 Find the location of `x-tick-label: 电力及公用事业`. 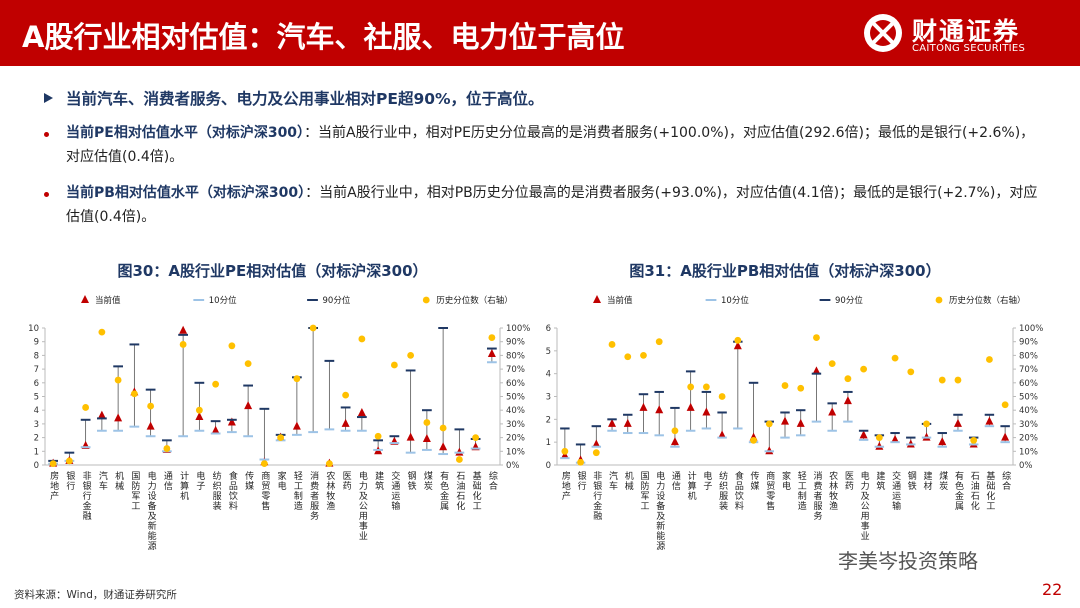

x-tick-label: 电力及公用事业 is located at coordinates (864, 505).